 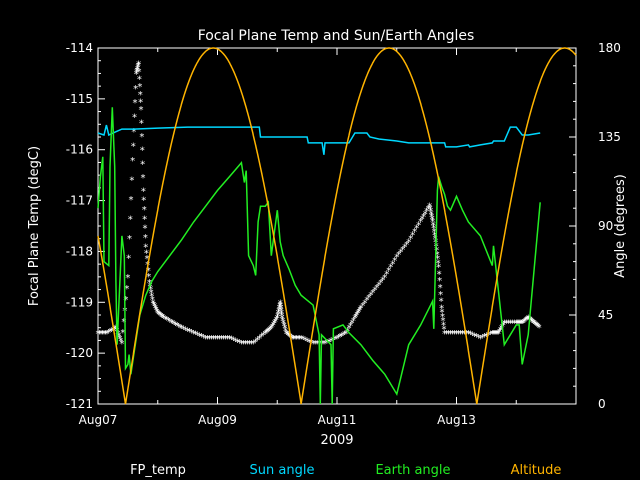 What do you see at coordinates (85, 226) in the screenshot?
I see `left-axis: -121 -120 -119 -118 -117 -116 -115 -114` at bounding box center [85, 226].